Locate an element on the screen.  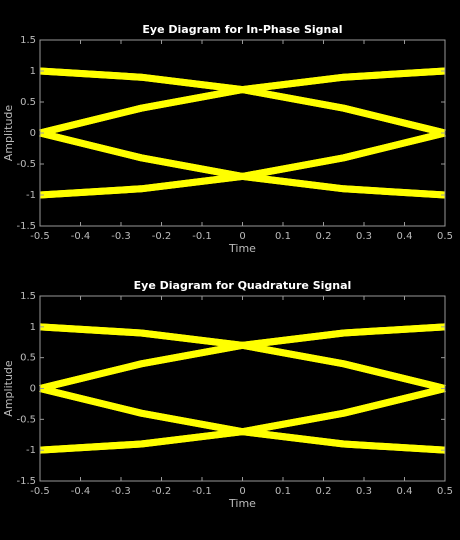
chart-title: Eye Diagram for Quadrature Signal is located at coordinates (243, 285).